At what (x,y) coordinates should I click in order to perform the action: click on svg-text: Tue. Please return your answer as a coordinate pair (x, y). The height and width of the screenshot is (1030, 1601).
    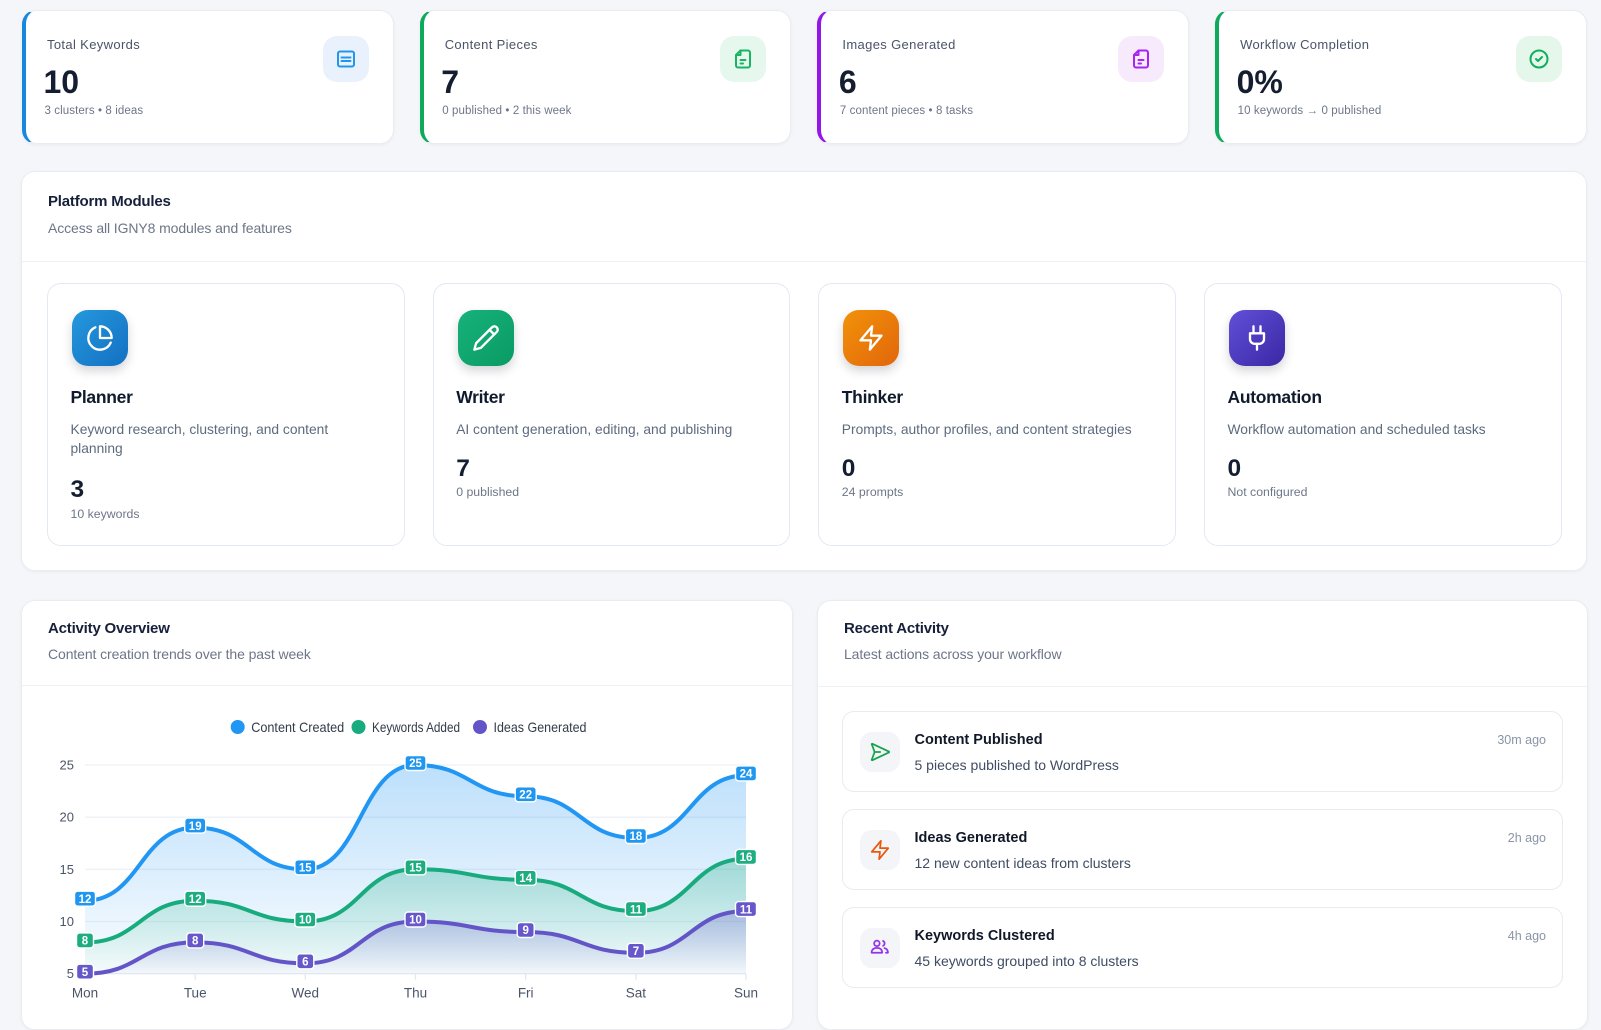
    Looking at the image, I should click on (195, 993).